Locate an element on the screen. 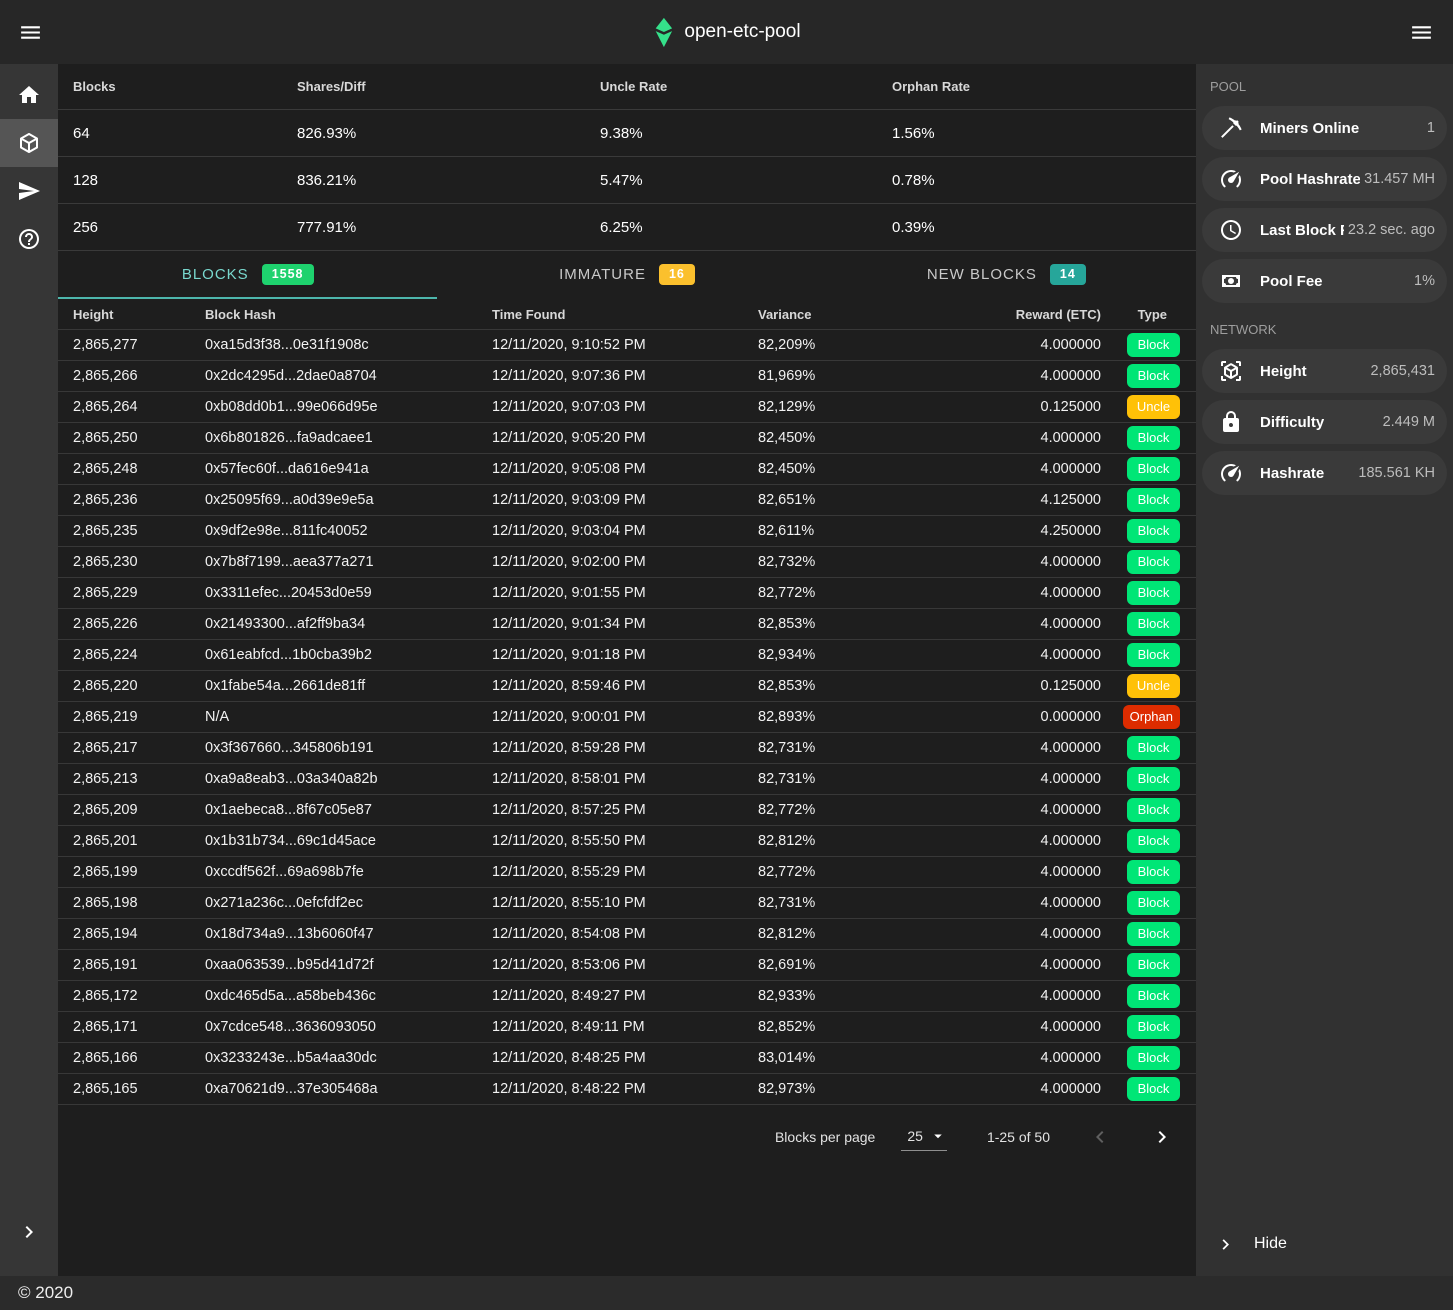 Image resolution: width=1453 pixels, height=1310 pixels. tab-new-blocks: NEW BLOCKS 14 is located at coordinates (1006, 275).